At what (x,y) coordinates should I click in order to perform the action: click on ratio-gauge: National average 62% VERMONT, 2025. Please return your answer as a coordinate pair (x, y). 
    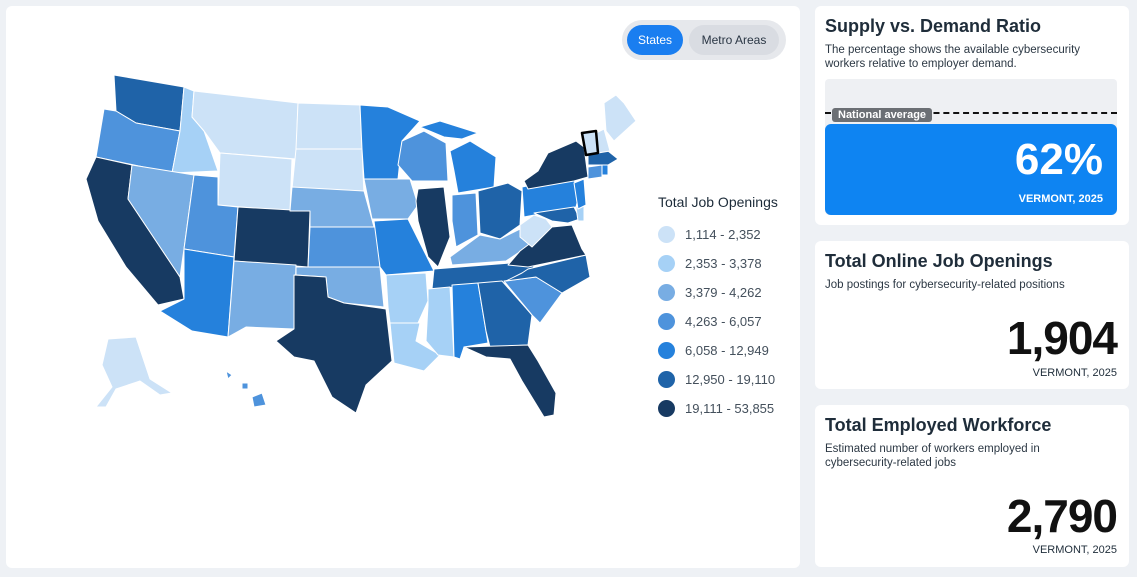
    Looking at the image, I should click on (971, 147).